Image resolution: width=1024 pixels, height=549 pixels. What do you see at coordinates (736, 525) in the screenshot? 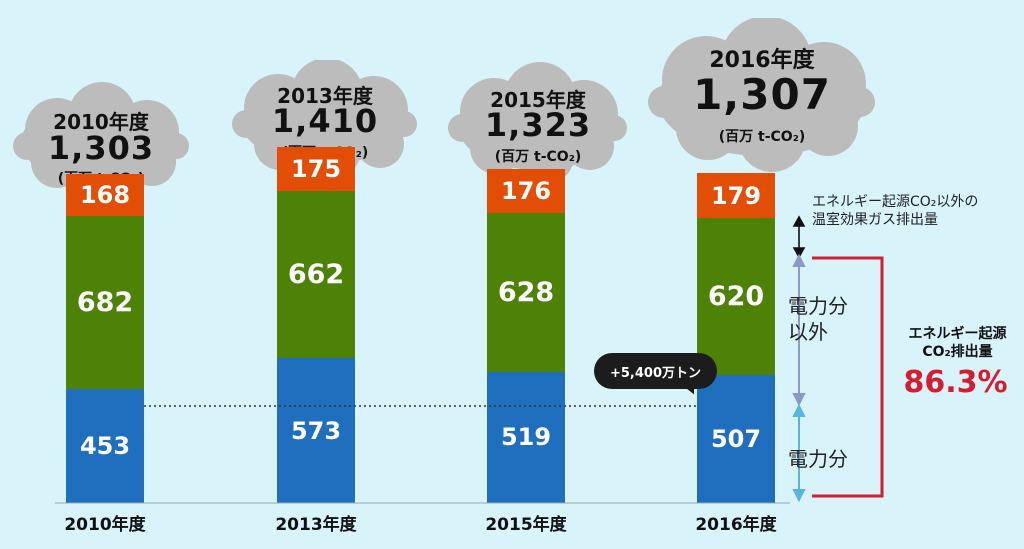
I see `x-tick-label: 2016年度` at bounding box center [736, 525].